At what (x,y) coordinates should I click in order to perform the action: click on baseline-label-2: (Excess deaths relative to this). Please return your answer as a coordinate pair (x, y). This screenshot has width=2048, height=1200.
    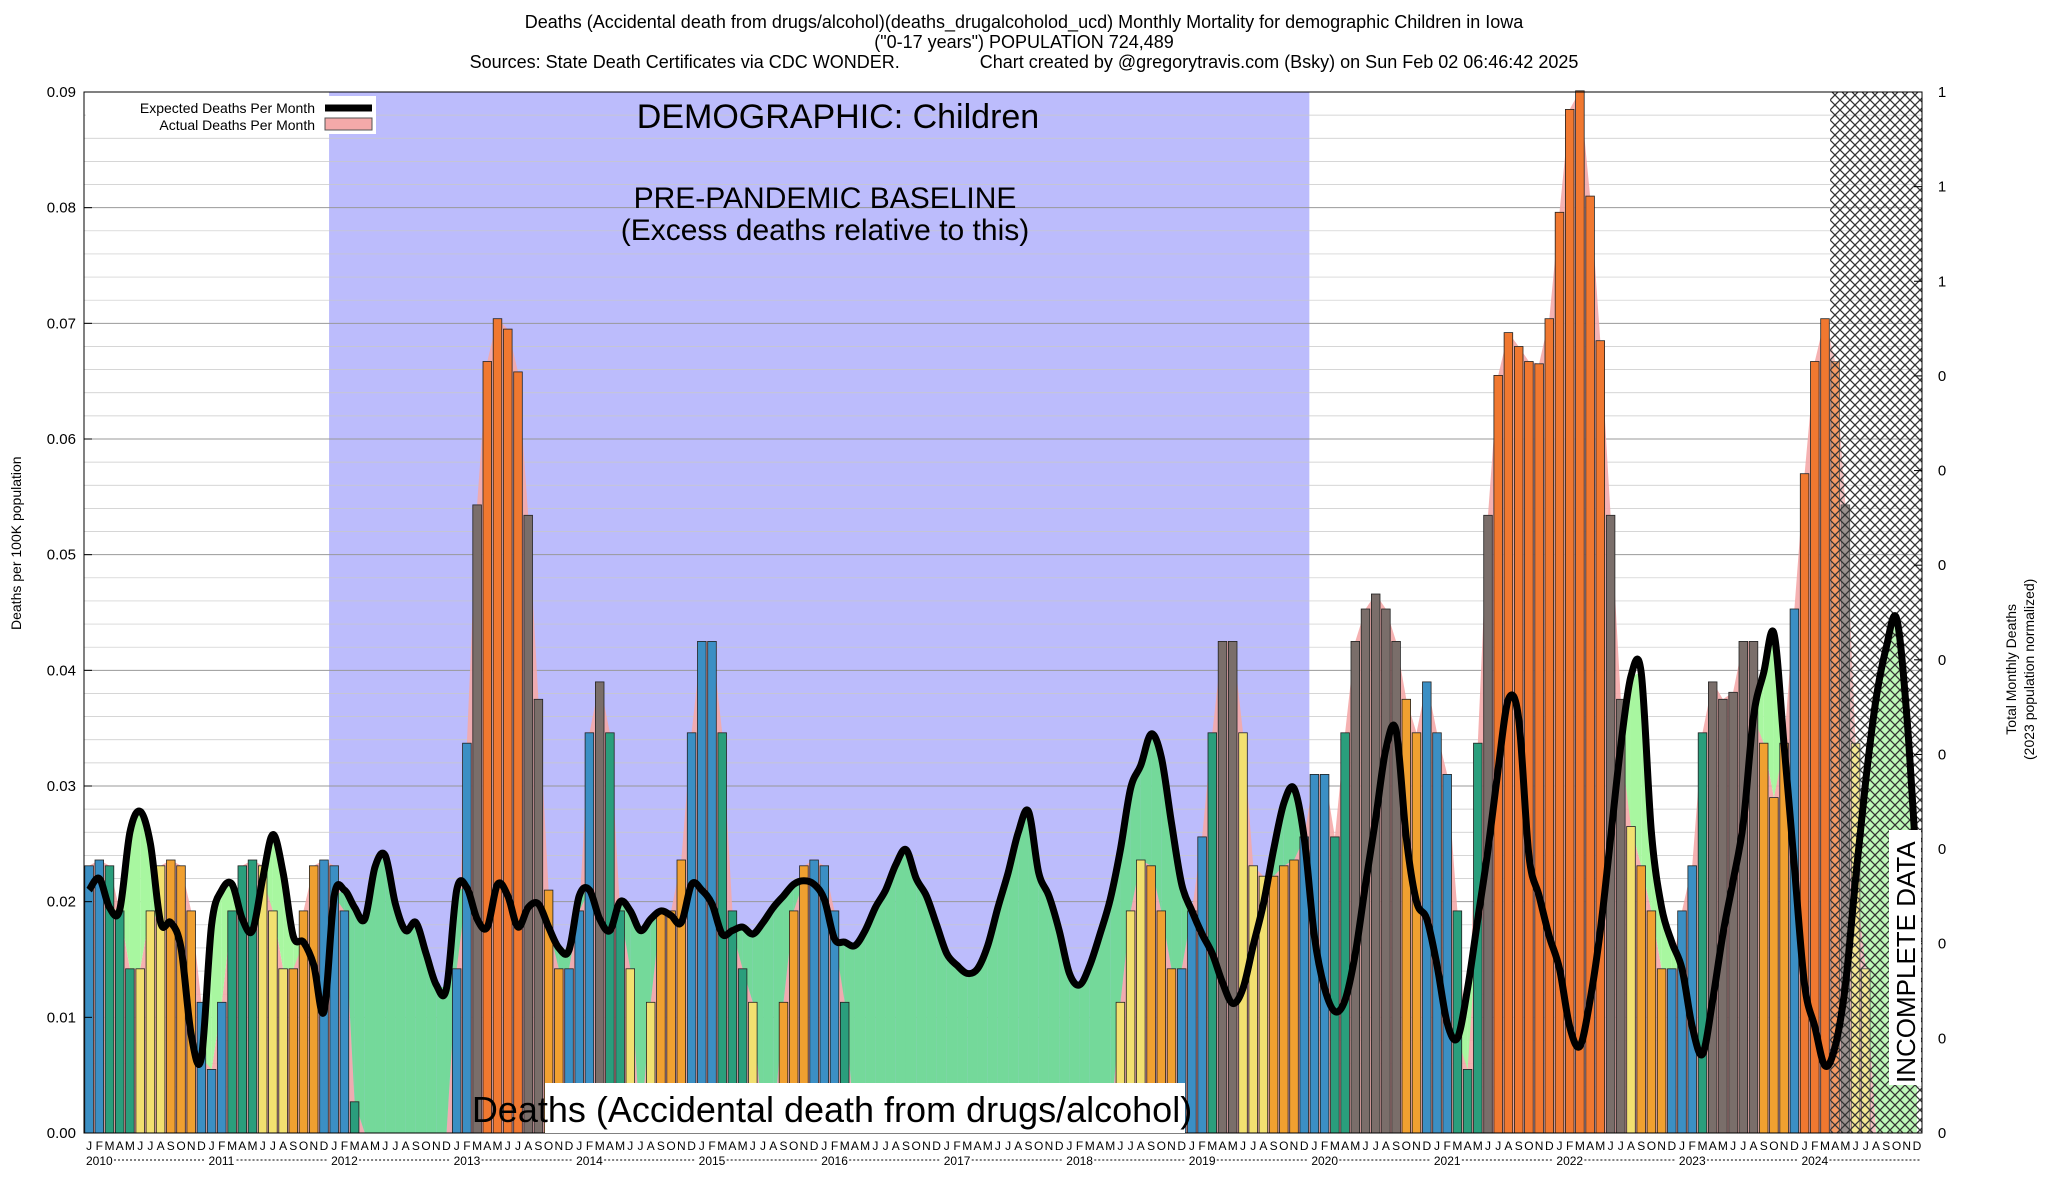
    Looking at the image, I should click on (825, 230).